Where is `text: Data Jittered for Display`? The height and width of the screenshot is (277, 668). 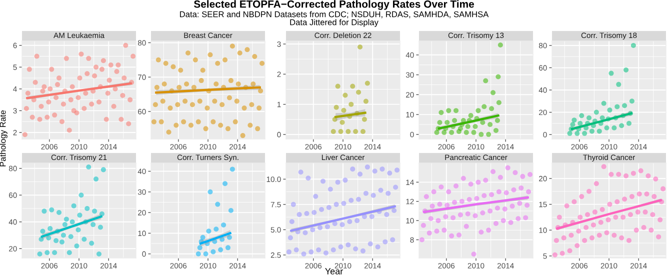
text: Data Jittered for Display is located at coordinates (334, 23).